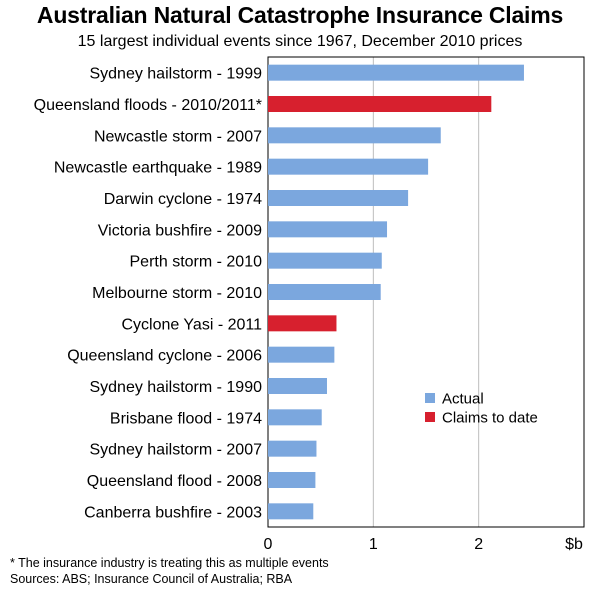 This screenshot has height=590, width=600. Describe the element at coordinates (174, 481) in the screenshot. I see `category-label: Queensland flood - 2008` at that location.